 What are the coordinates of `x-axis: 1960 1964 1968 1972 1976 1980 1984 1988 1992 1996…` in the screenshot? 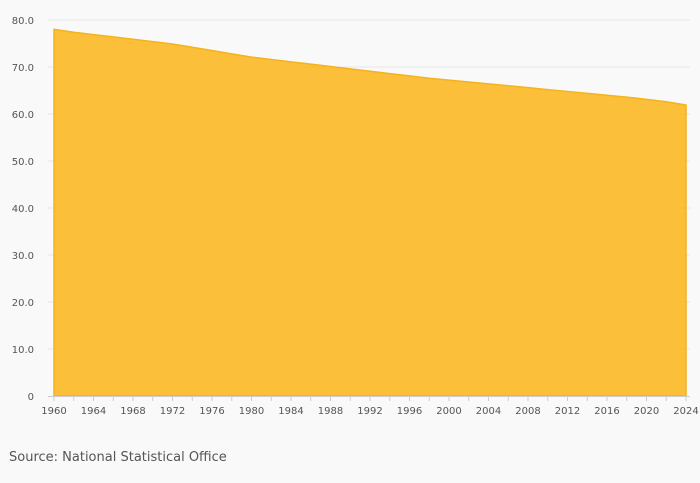 It's located at (370, 406).